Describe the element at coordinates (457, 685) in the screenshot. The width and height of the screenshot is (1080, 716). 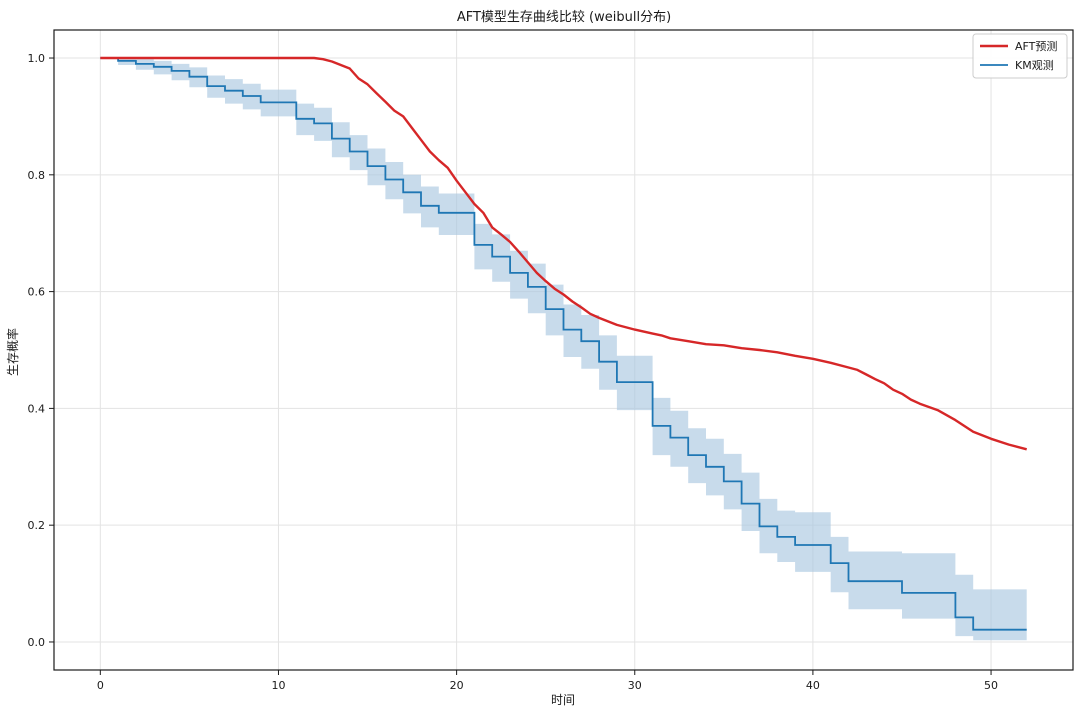
I see `x-tick-label-2: 20` at that location.